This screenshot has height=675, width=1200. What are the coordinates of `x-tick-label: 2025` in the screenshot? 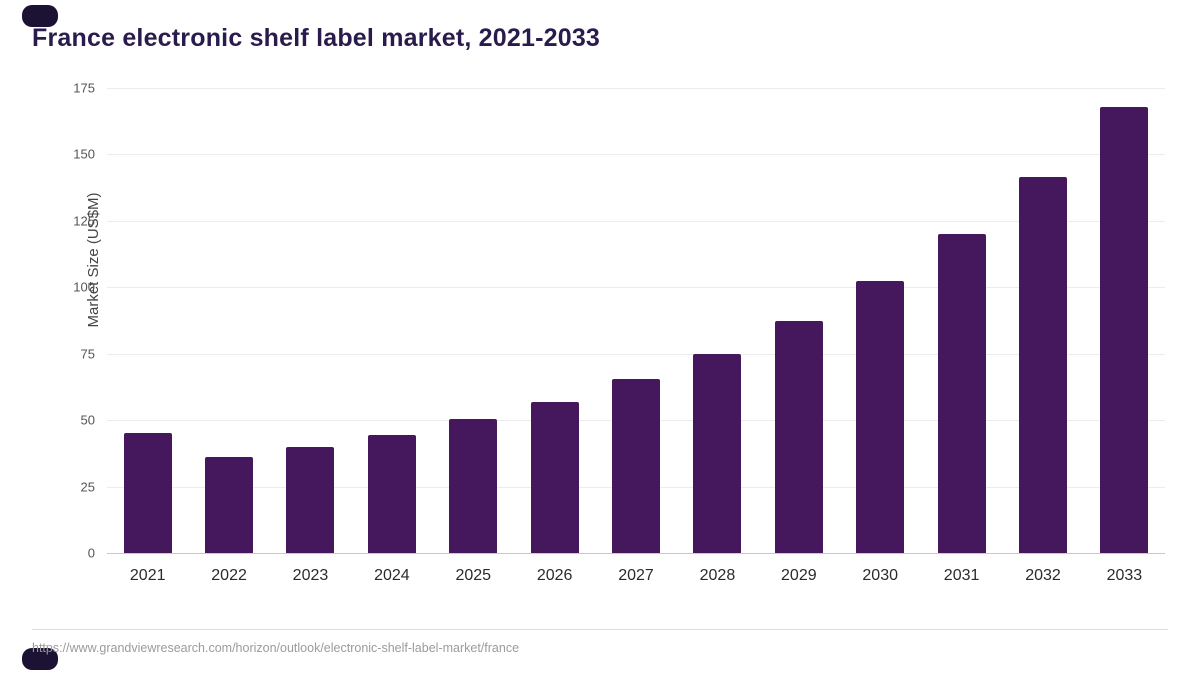 It's located at (473, 575).